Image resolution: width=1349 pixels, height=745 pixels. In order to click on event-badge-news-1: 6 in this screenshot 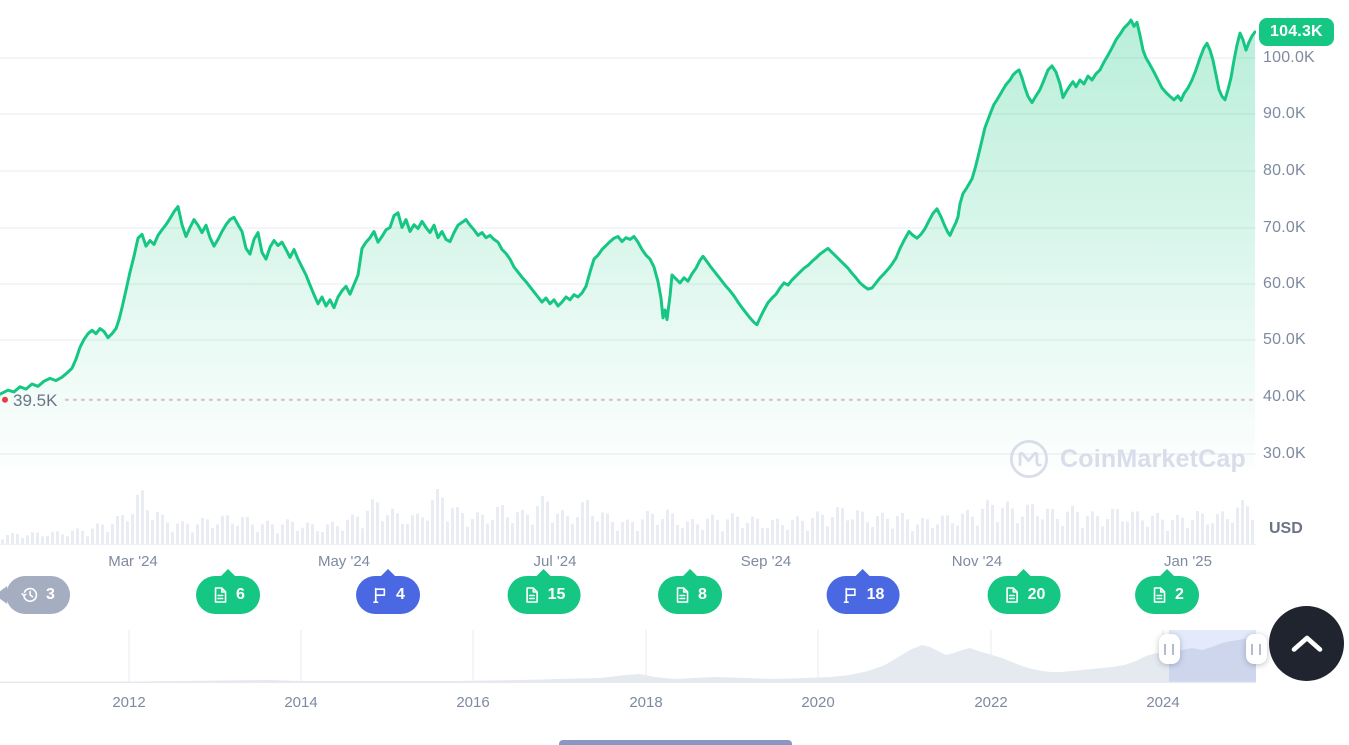, I will do `click(228, 595)`.